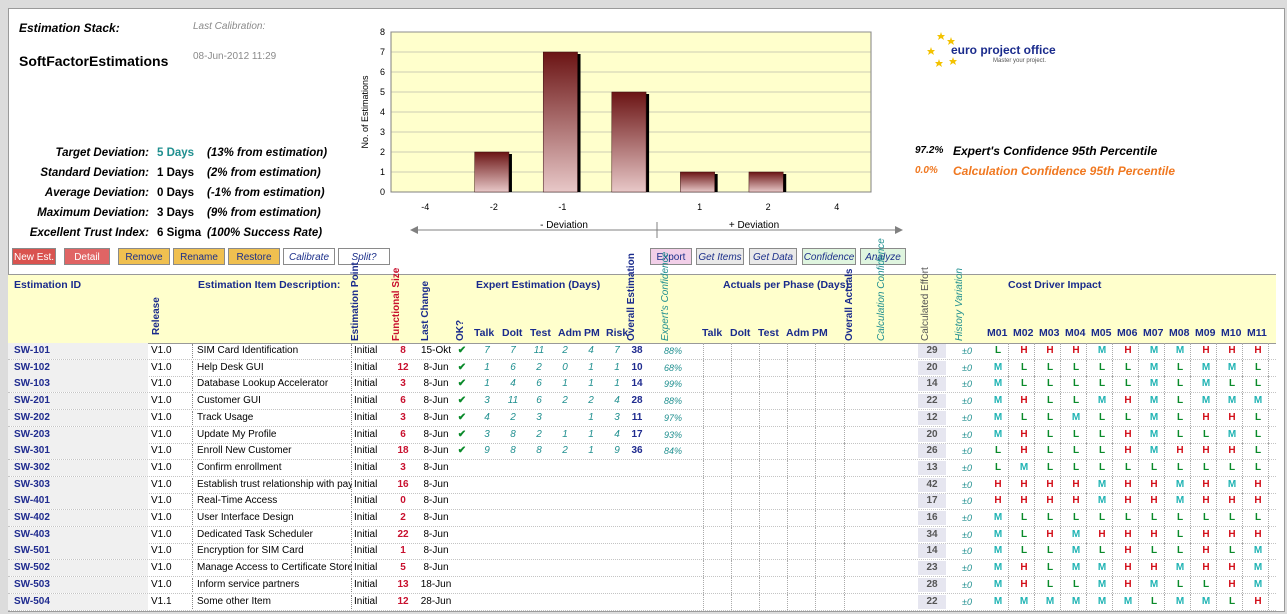  I want to click on estimation-id: SW-201, so click(32, 401).